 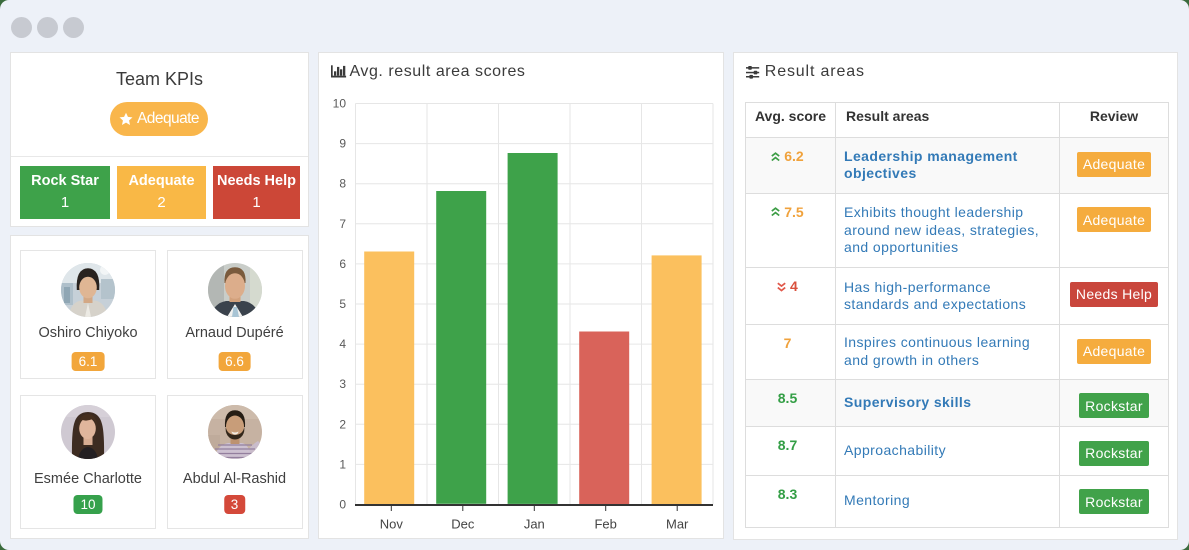 I want to click on svg-text: 1, so click(x=342, y=464).